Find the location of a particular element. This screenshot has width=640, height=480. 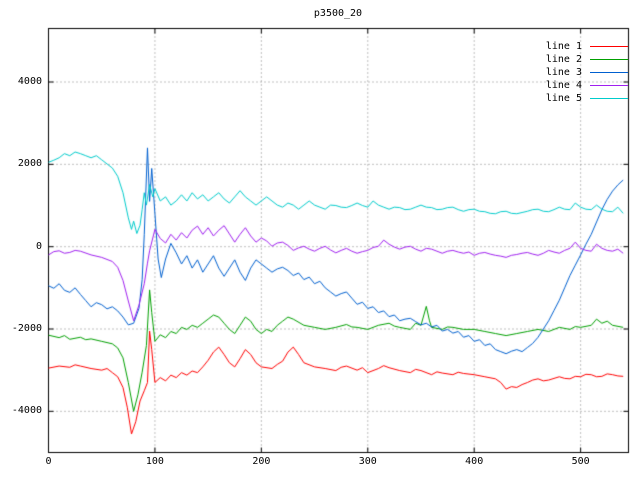

legend-label: line 1 is located at coordinates (563, 46).